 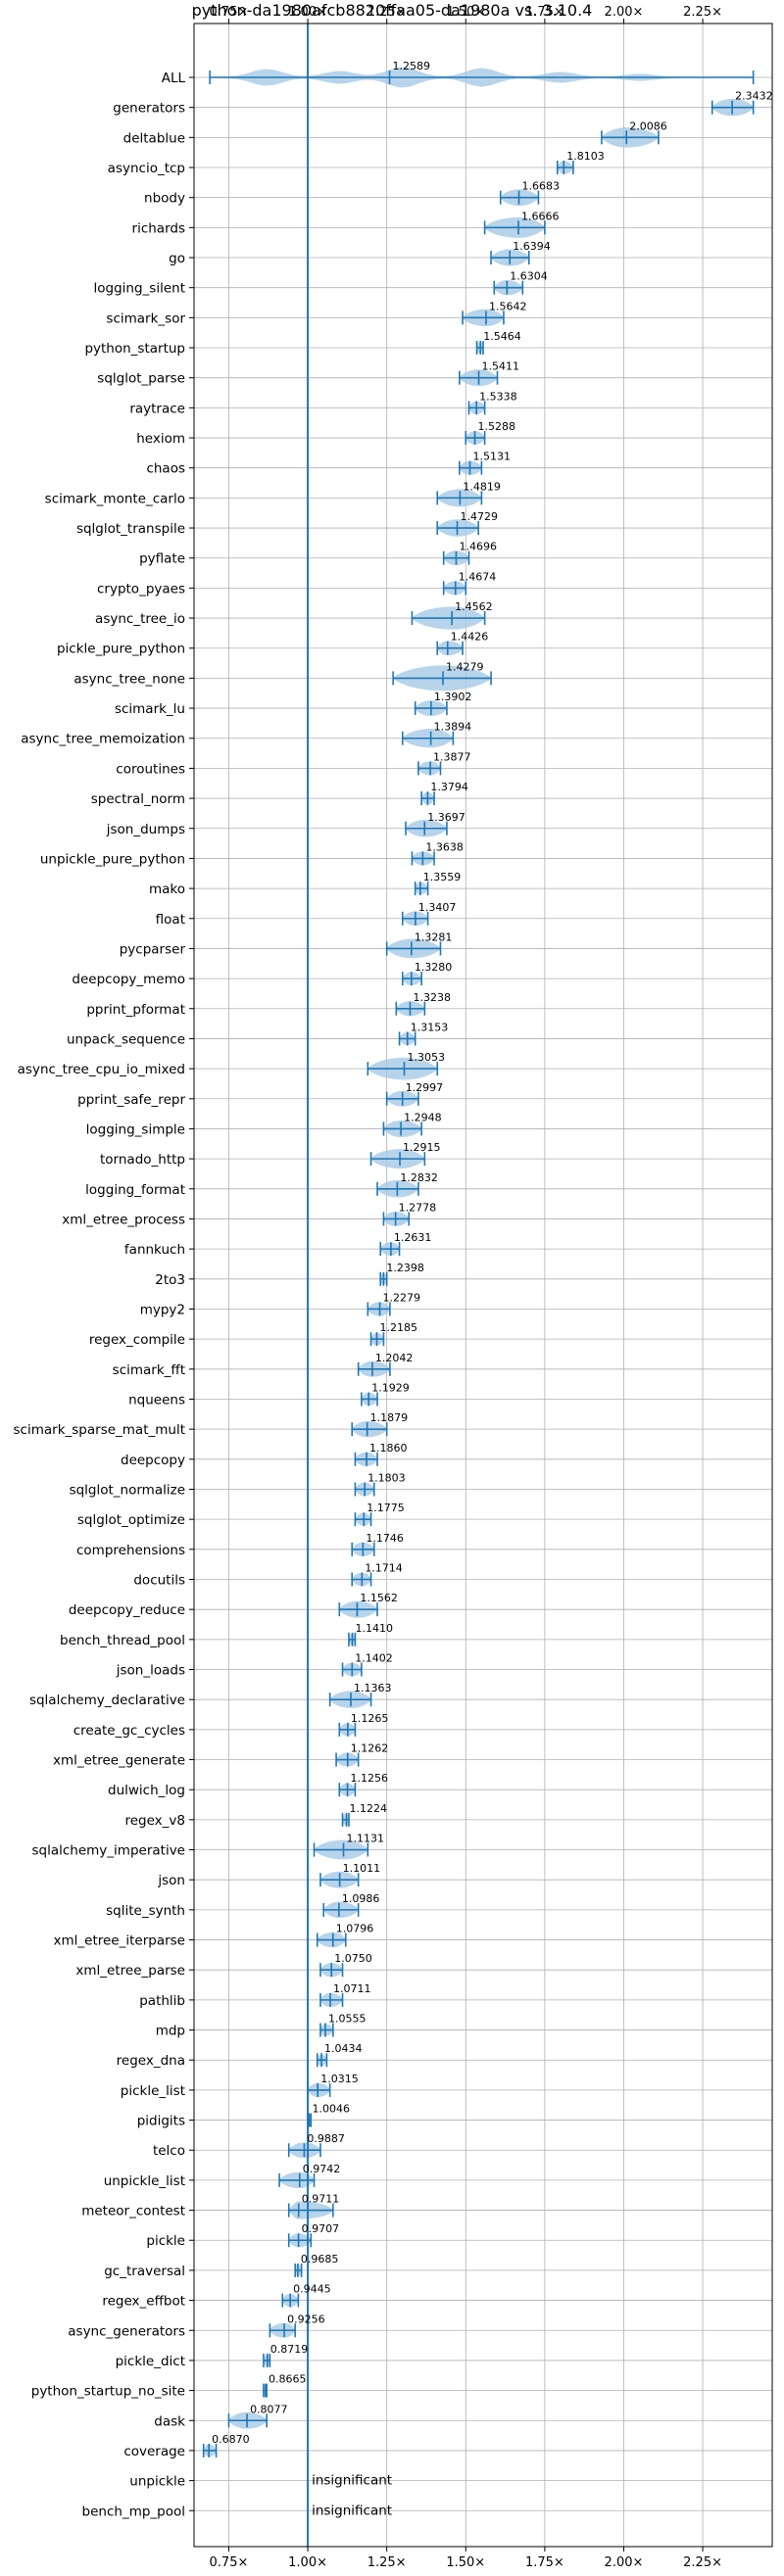 What do you see at coordinates (144, 2181) in the screenshot?
I see `y-tick-label: unpickle_list` at bounding box center [144, 2181].